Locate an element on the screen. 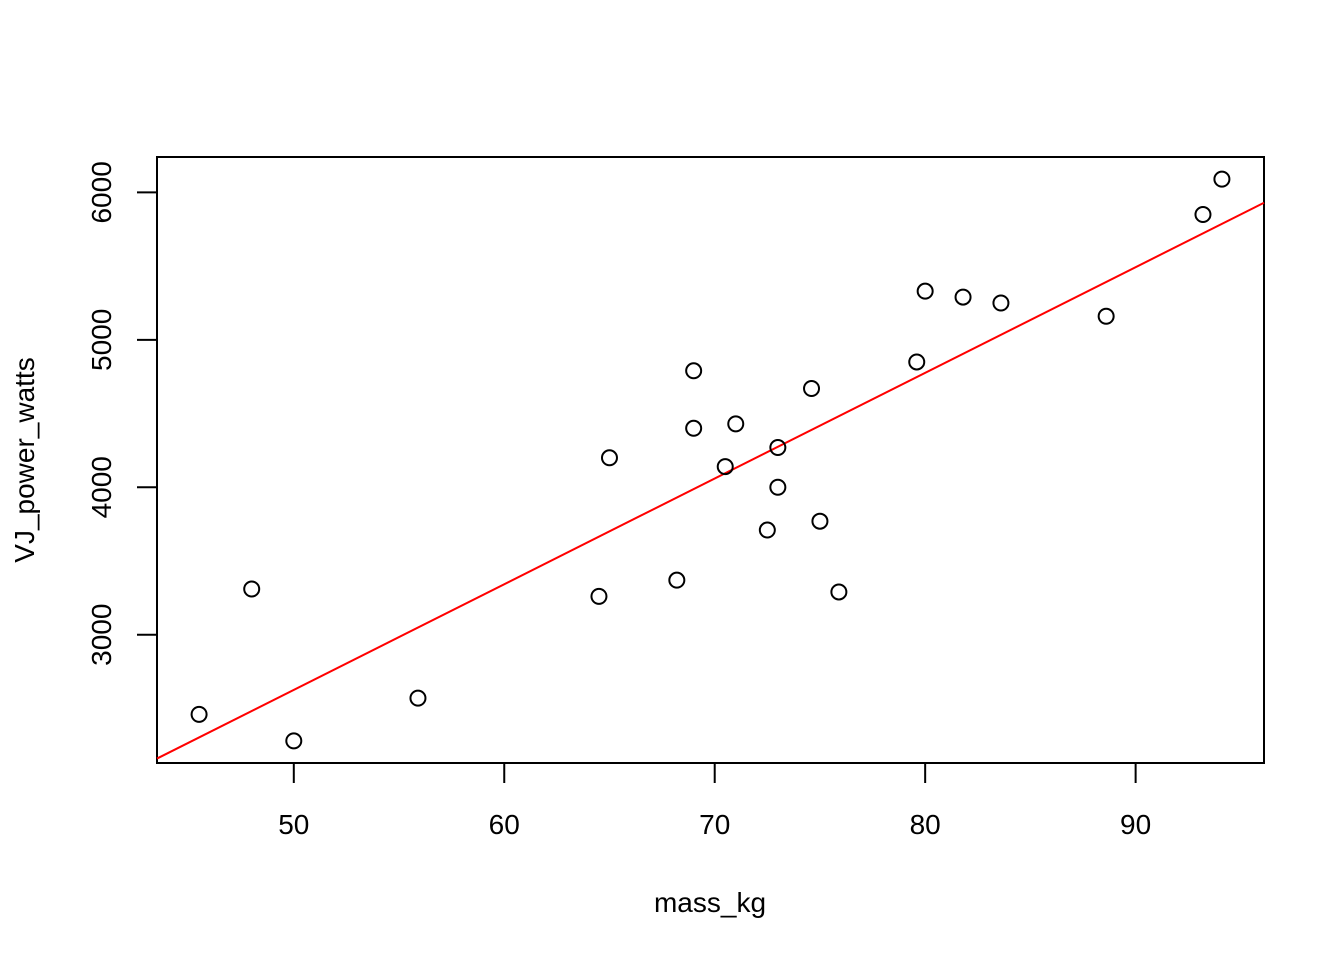  y-axis: 3000 4000 5000 6000 is located at coordinates (122, 413).